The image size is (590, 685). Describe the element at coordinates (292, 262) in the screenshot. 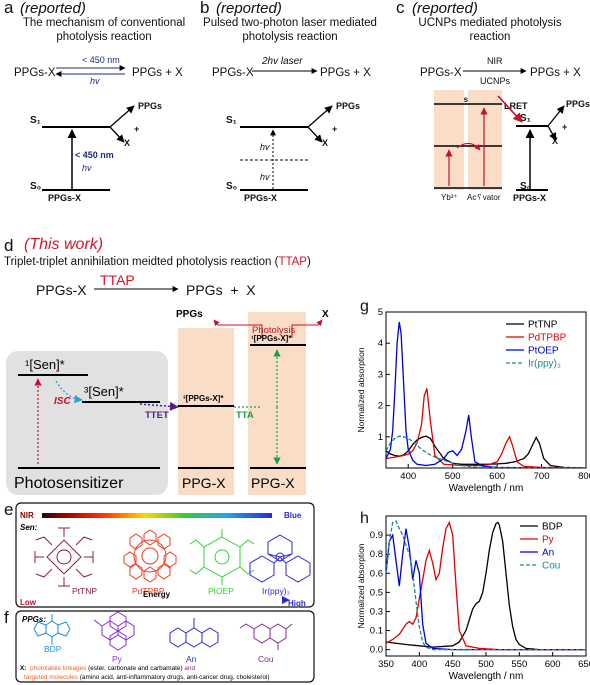

I see `panel-d-title-abbr: TTAP` at that location.